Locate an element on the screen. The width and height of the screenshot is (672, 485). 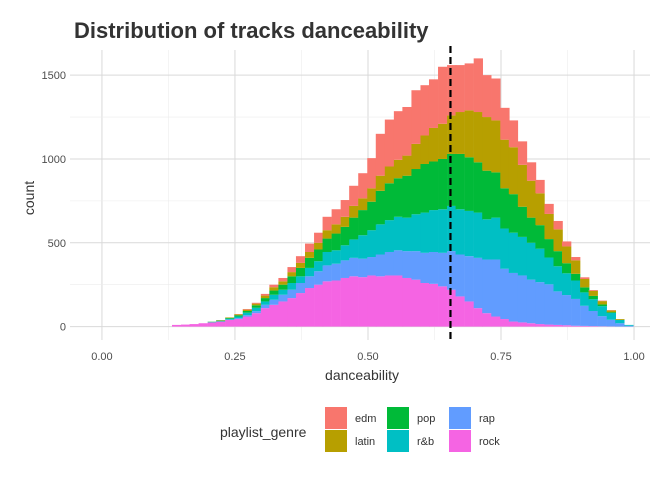
x-tick-label: 0.00 is located at coordinates (101, 357).